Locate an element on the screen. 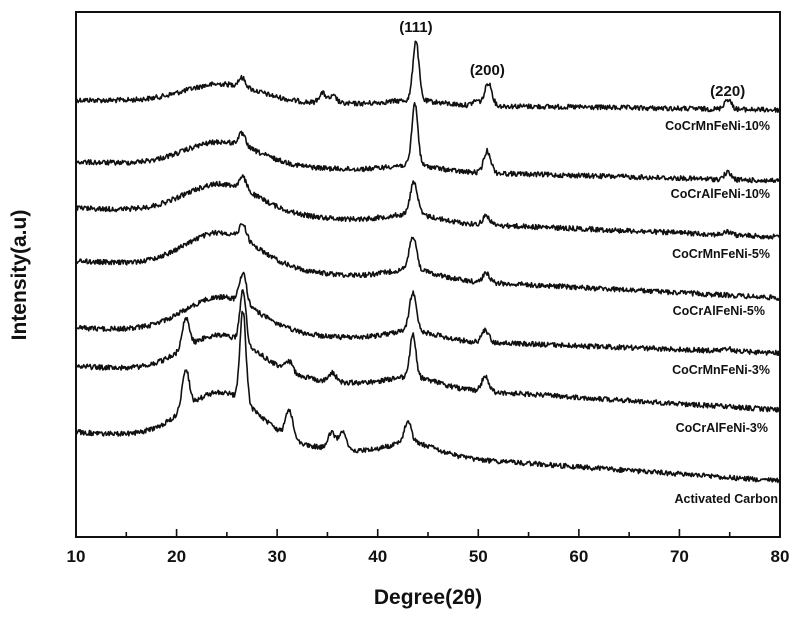 The height and width of the screenshot is (618, 800). peak-label: (111) is located at coordinates (415, 27).